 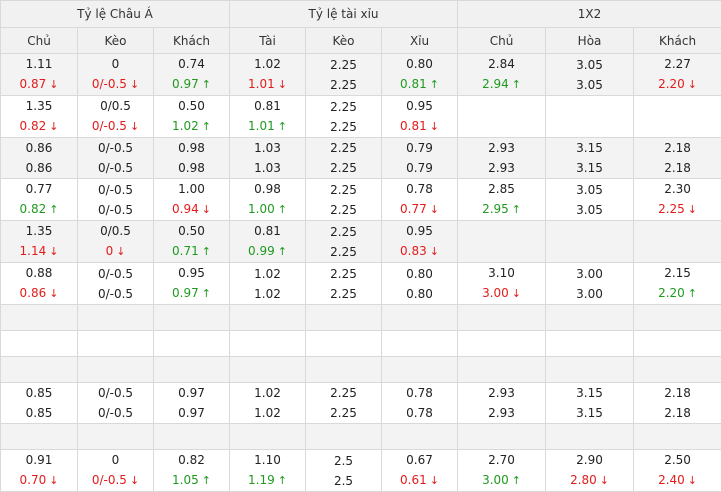 What do you see at coordinates (109, 84) in the screenshot?
I see `odds-value: 0/-0.5` at bounding box center [109, 84].